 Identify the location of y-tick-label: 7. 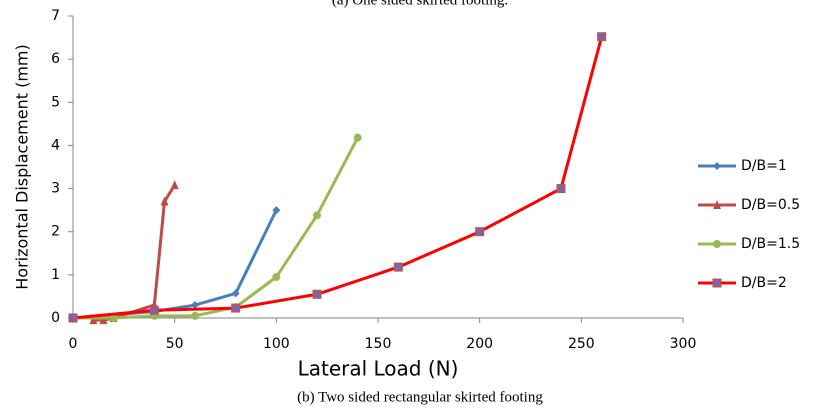
(55, 16).